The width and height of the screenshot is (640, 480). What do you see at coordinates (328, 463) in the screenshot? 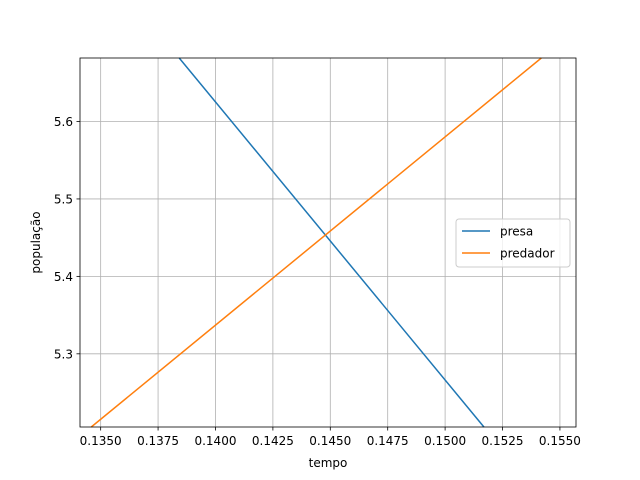
I see `x-axis-label: tempo` at bounding box center [328, 463].